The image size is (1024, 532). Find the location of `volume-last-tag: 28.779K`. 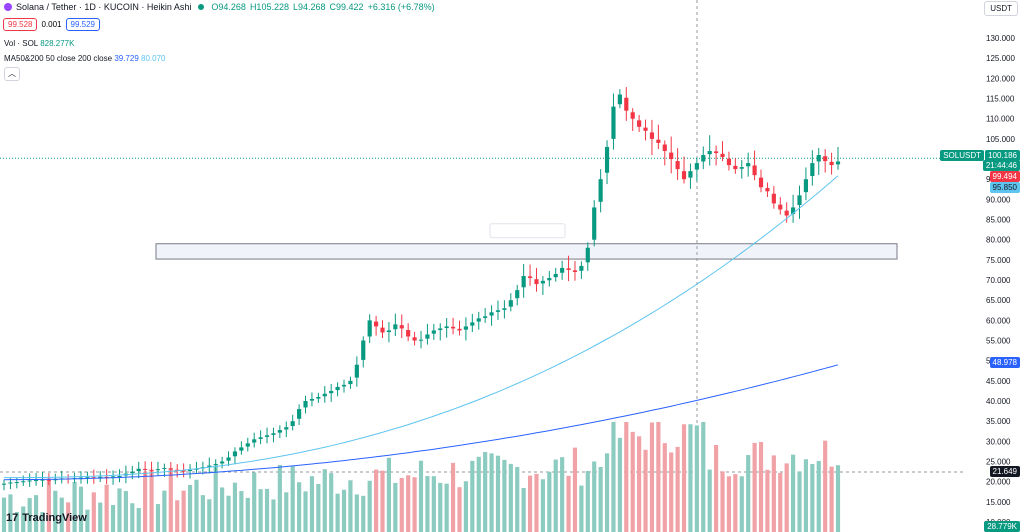

volume-last-tag: 28.779K is located at coordinates (1002, 526).